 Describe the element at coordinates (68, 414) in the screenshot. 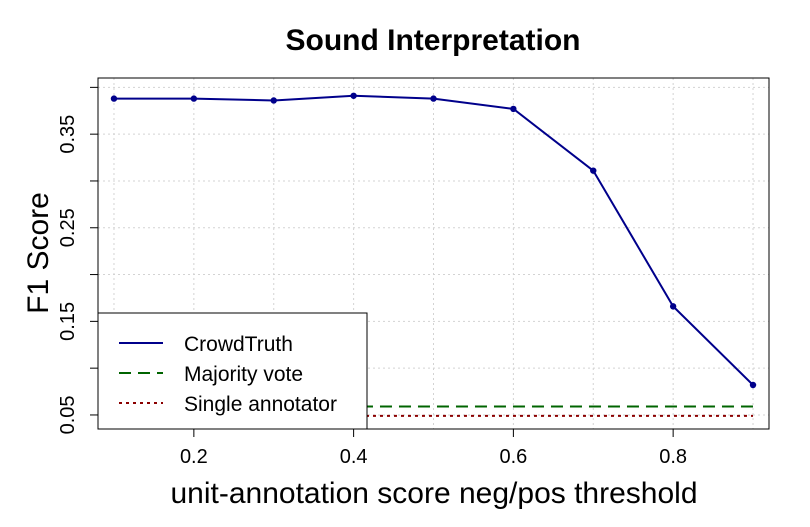

I see `y-tick-label: 0.05` at that location.